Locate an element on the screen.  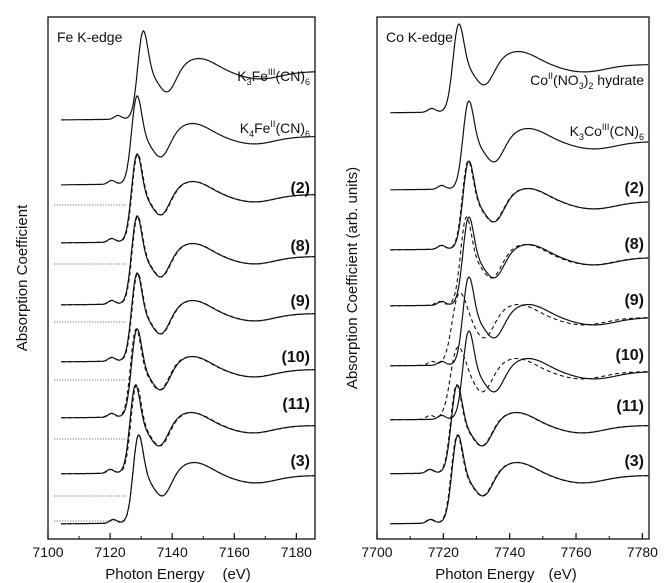
co-x-axis-title: Photon Energy (eV) is located at coordinates (506, 574).